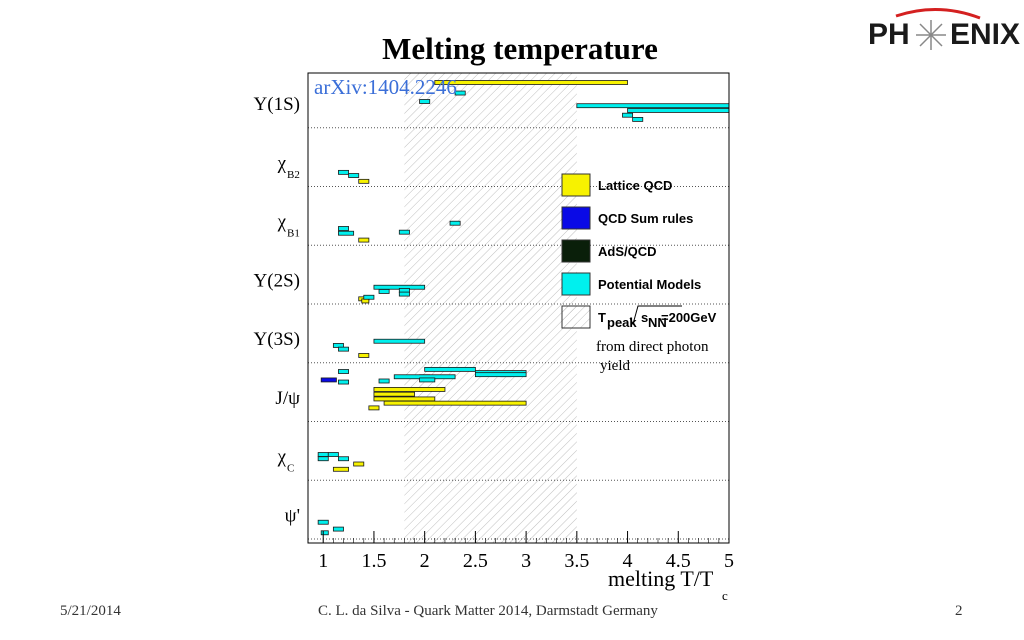 The height and width of the screenshot is (640, 1024). What do you see at coordinates (490, 308) in the screenshot?
I see `hatched-band` at bounding box center [490, 308].